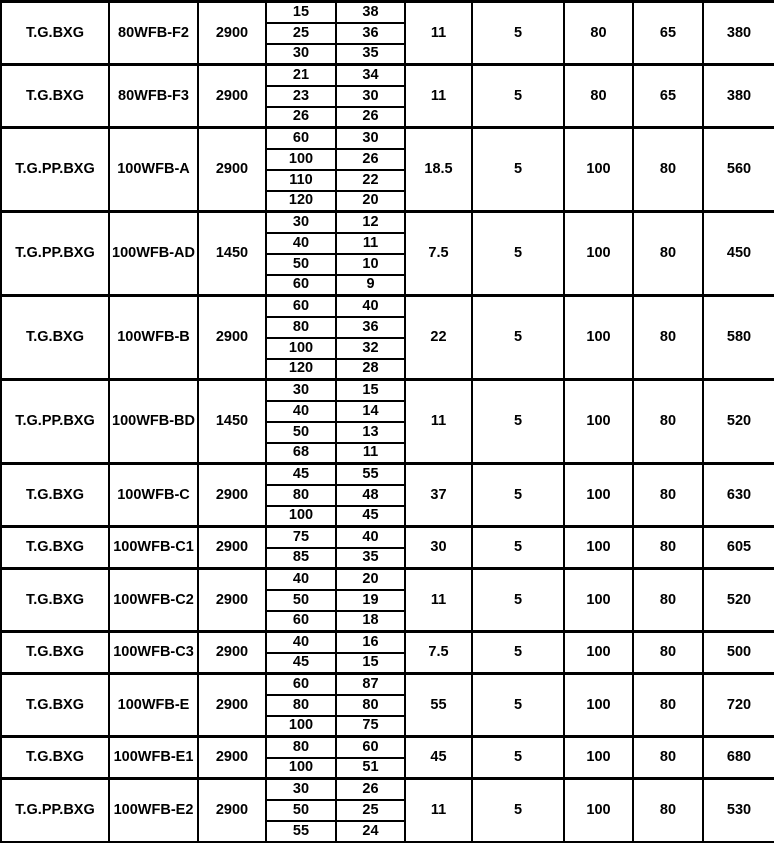 This screenshot has height=843, width=774. Describe the element at coordinates (301, 369) in the screenshot. I see `flow-cell: 120` at that location.